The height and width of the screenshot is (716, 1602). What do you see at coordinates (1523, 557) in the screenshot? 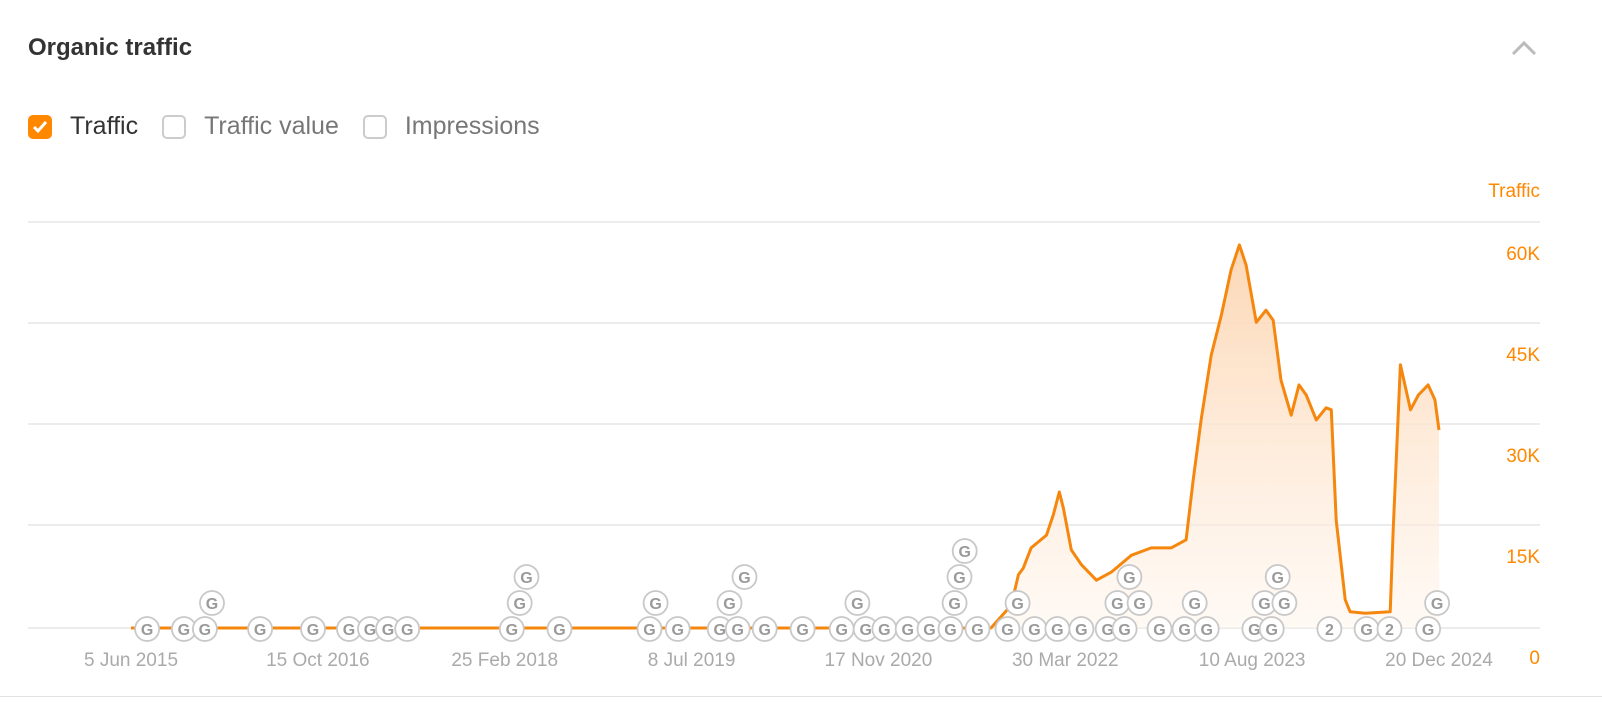
I see `y-tick-label: 15K` at bounding box center [1523, 557].